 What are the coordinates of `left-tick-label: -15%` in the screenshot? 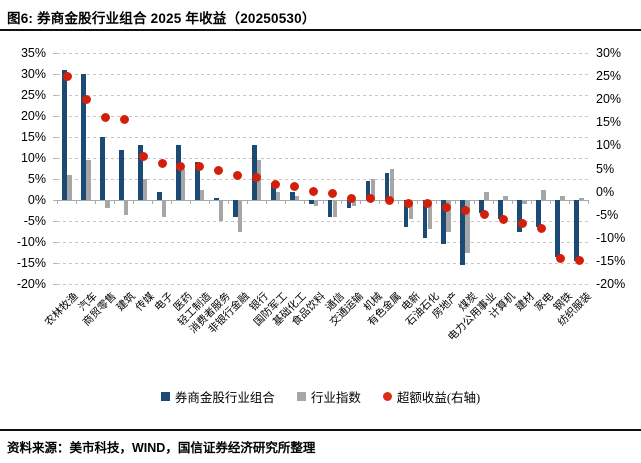 It's located at (31, 263).